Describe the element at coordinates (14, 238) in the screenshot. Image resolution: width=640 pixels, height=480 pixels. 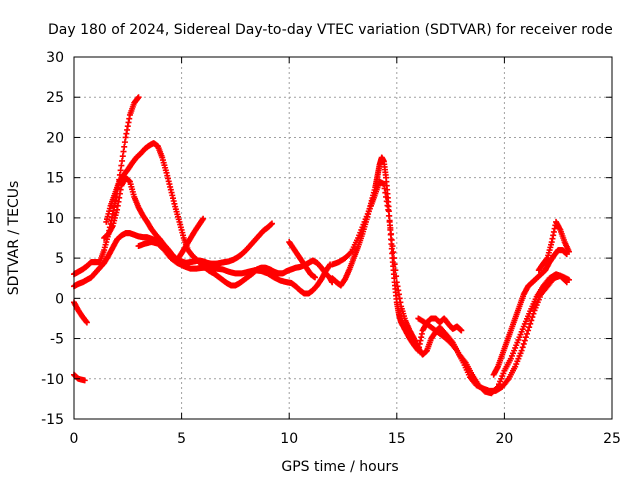
I see `y-axis-label: SDTVAR / TECUs` at that location.